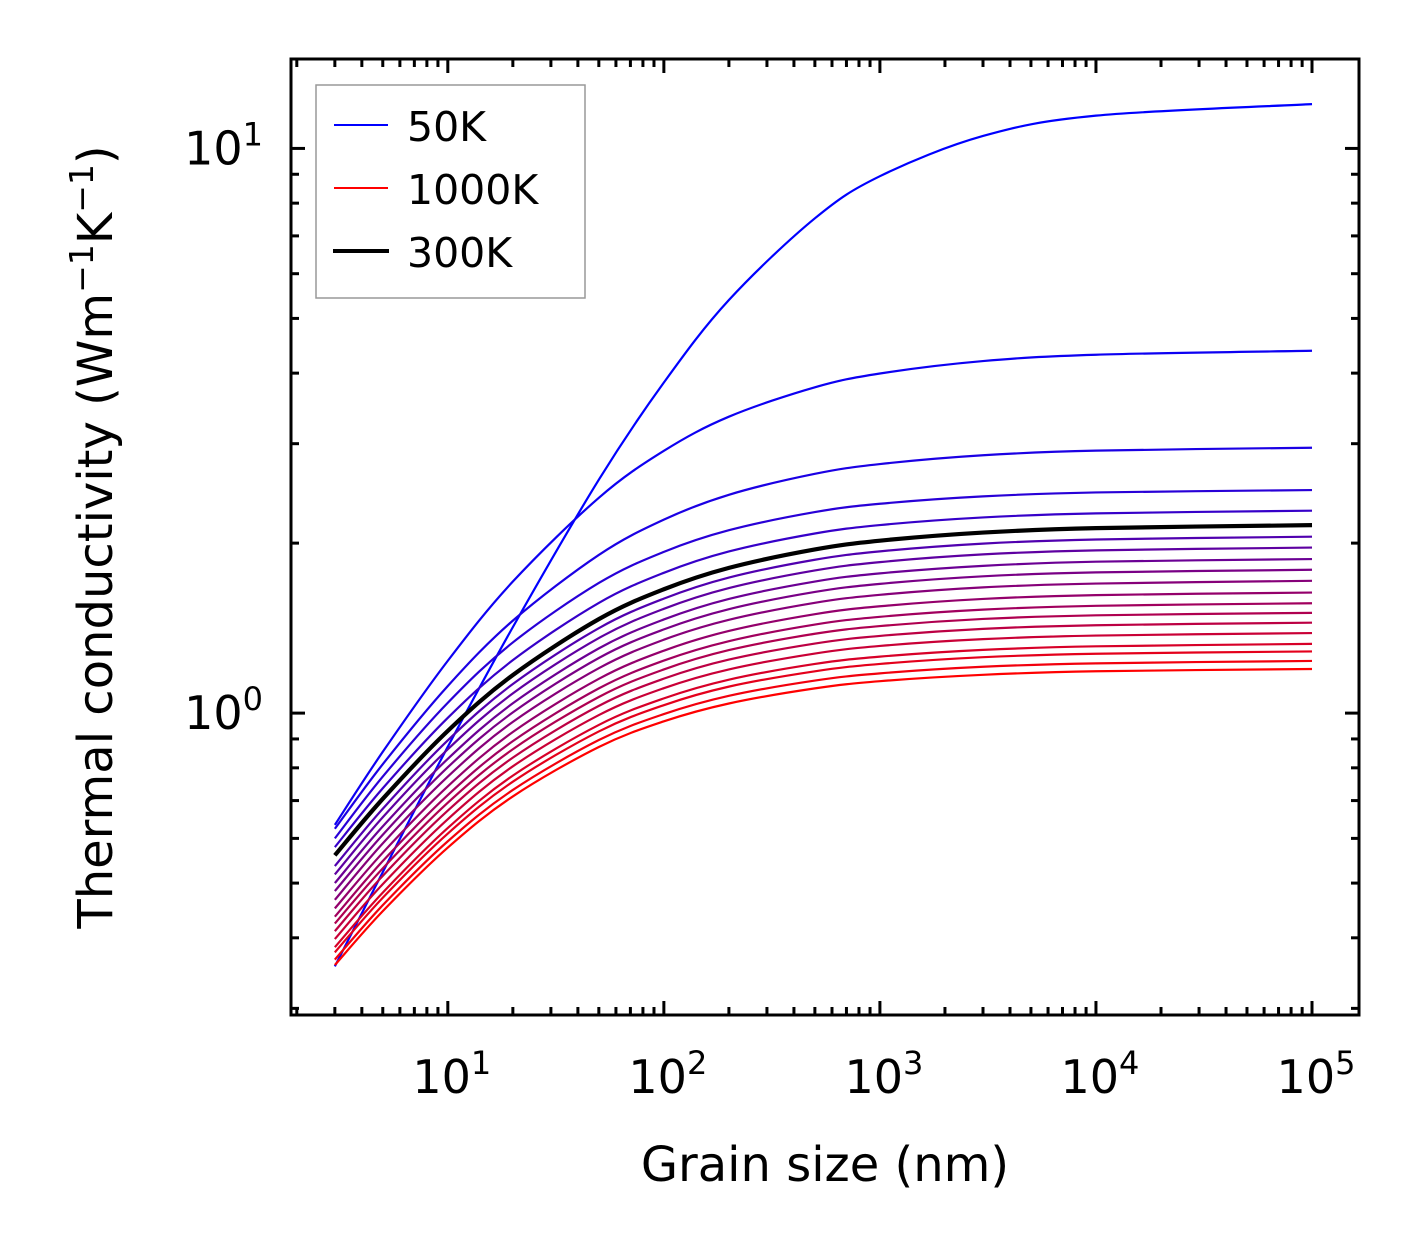 This screenshot has width=1421, height=1254. Describe the element at coordinates (460, 253) in the screenshot. I see `legend-label-300K: 300K` at that location.